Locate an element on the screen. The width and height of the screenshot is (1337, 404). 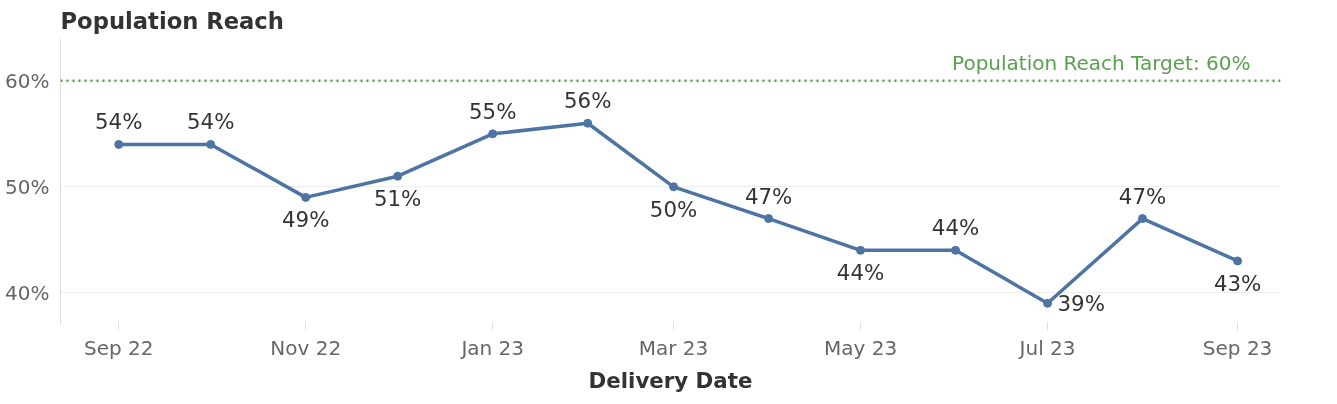
x-axis-title: Delivery Date is located at coordinates (670, 380).